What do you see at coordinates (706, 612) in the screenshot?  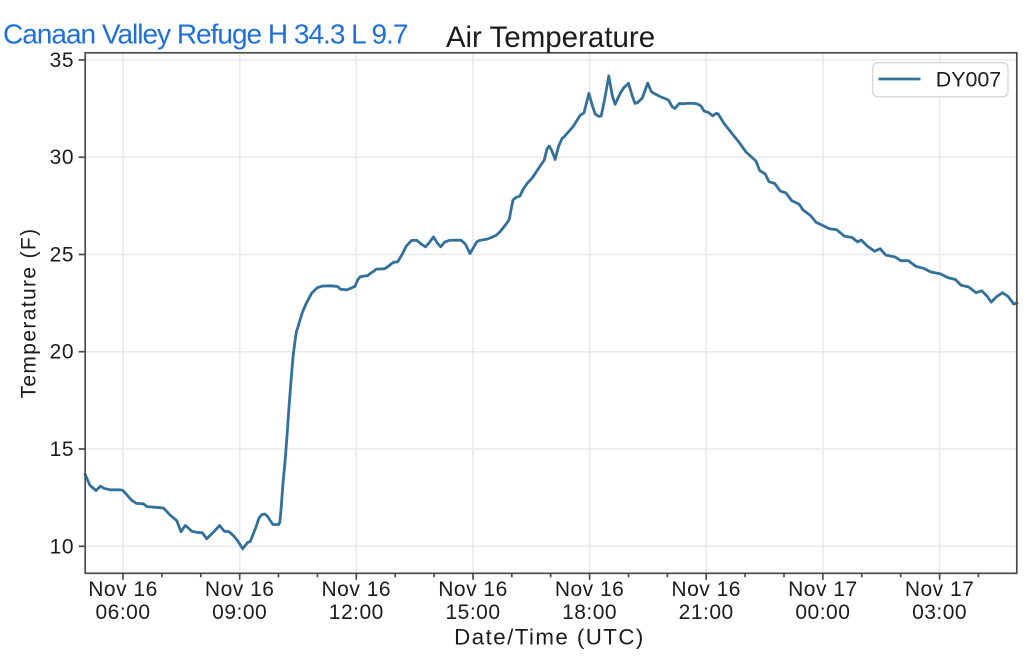 I see `svg-text: 21:00` at bounding box center [706, 612].